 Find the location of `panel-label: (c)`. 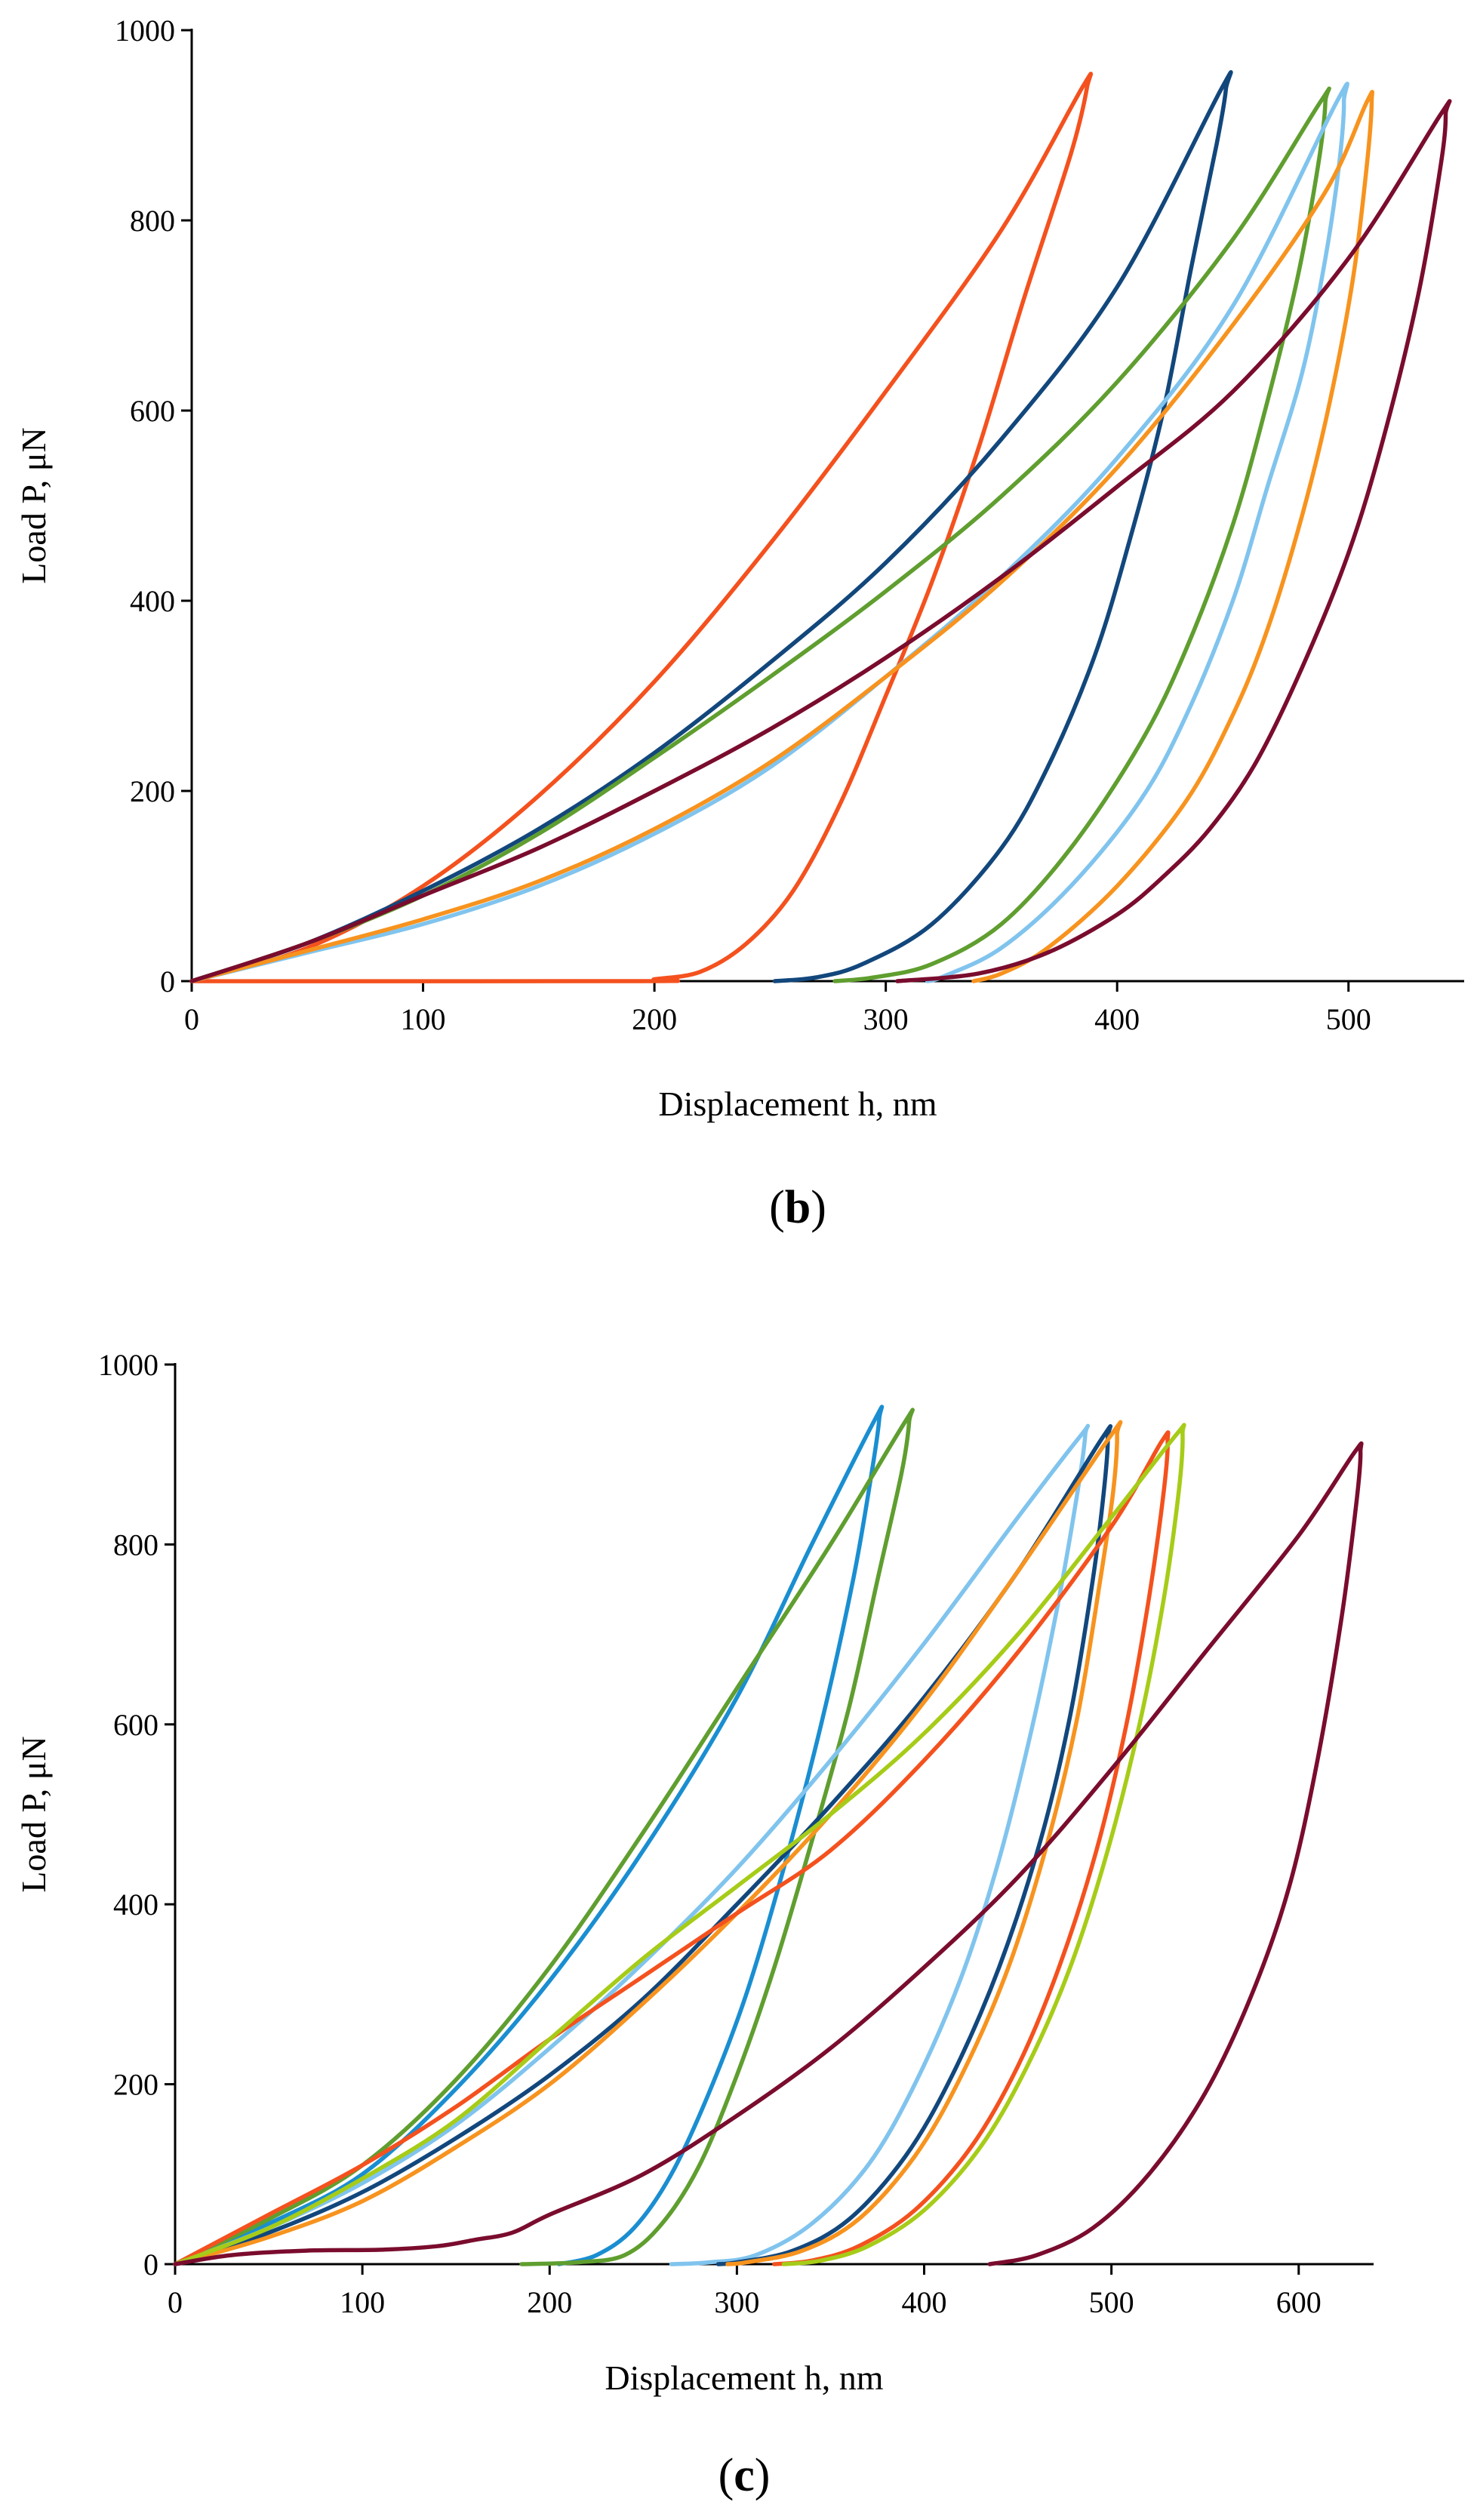

panel-label: (c) is located at coordinates (744, 2475).